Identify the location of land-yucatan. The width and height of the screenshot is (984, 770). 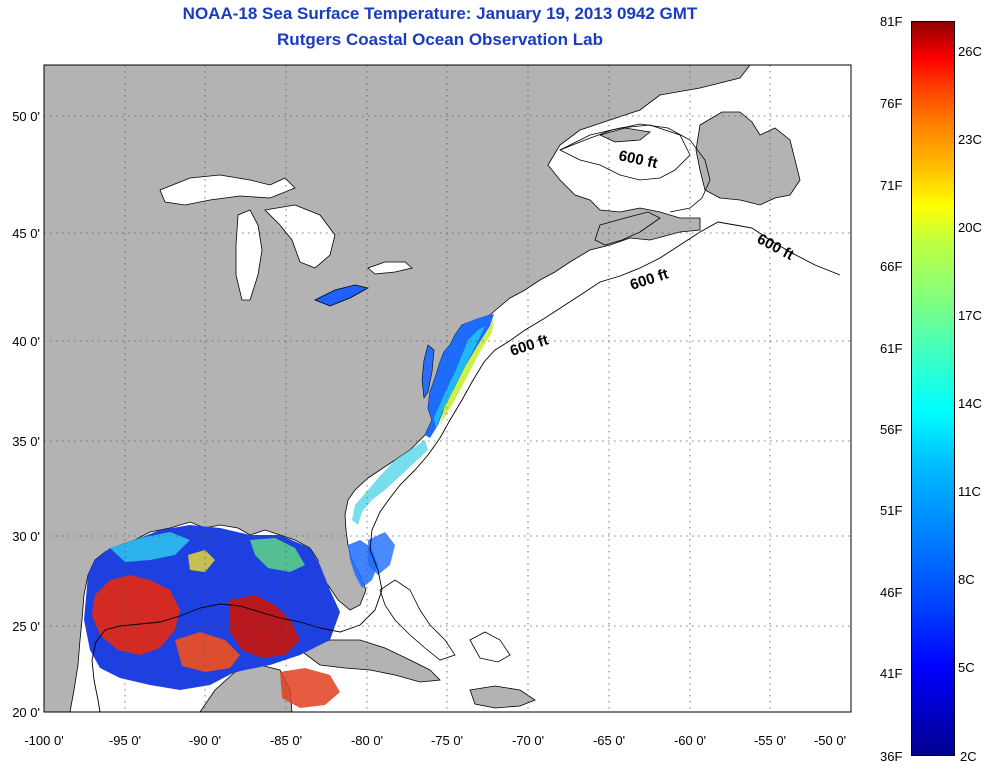
(246, 688).